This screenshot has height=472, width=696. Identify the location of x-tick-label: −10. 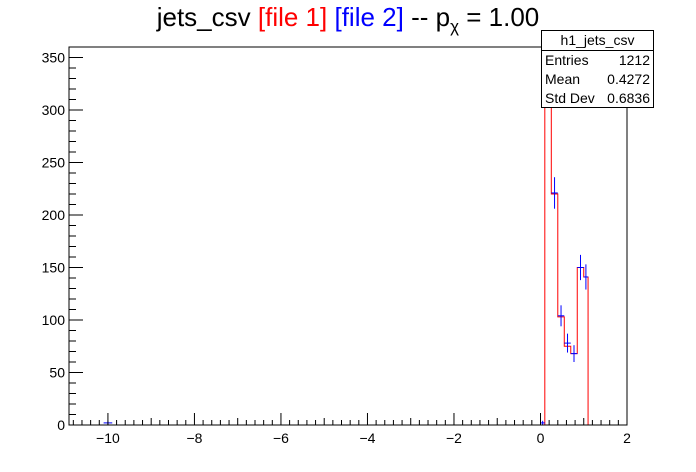
(108, 438).